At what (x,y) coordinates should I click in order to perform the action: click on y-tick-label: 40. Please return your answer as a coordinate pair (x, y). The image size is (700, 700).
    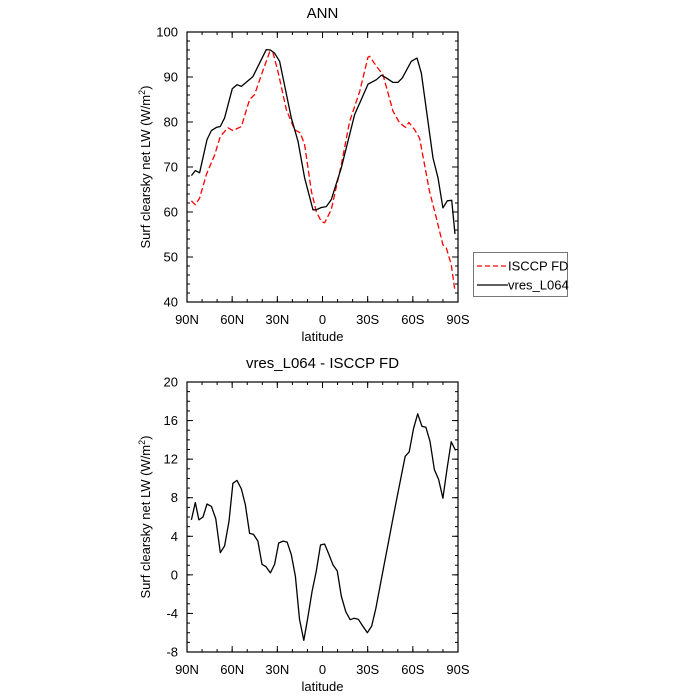
    Looking at the image, I should click on (171, 302).